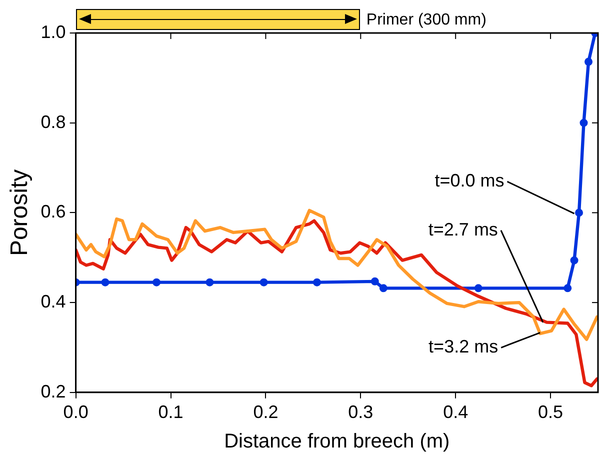 The height and width of the screenshot is (458, 602). Describe the element at coordinates (455, 412) in the screenshot. I see `x-tick-label: 0.4` at that location.